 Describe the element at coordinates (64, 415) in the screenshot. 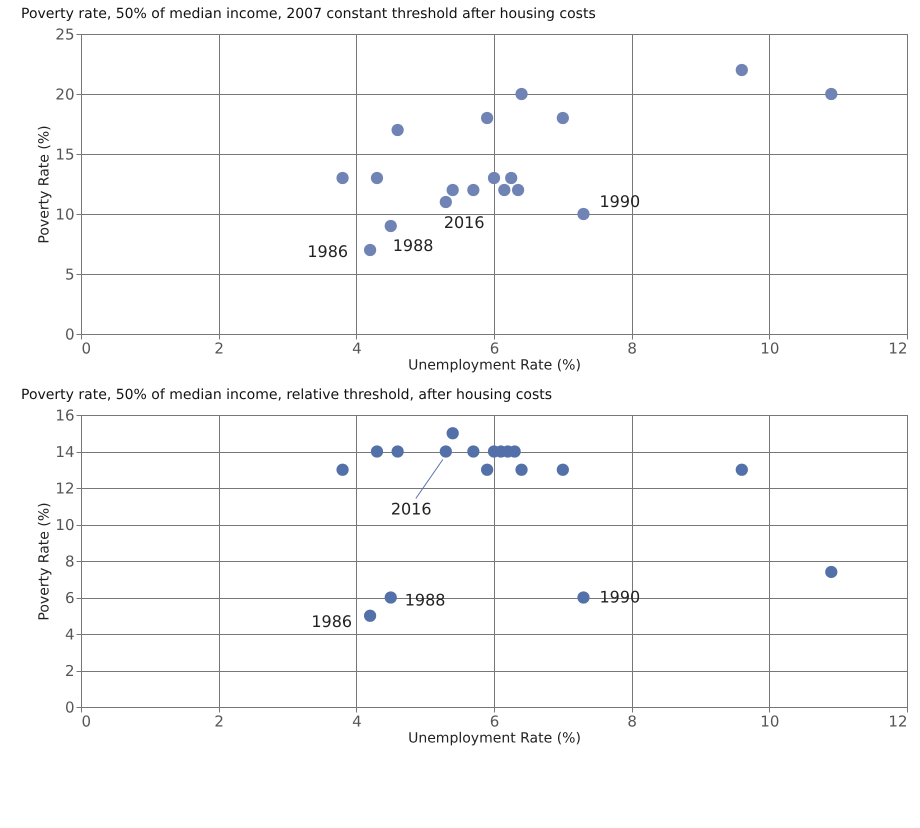

I see `y-tick-label: 16` at that location.